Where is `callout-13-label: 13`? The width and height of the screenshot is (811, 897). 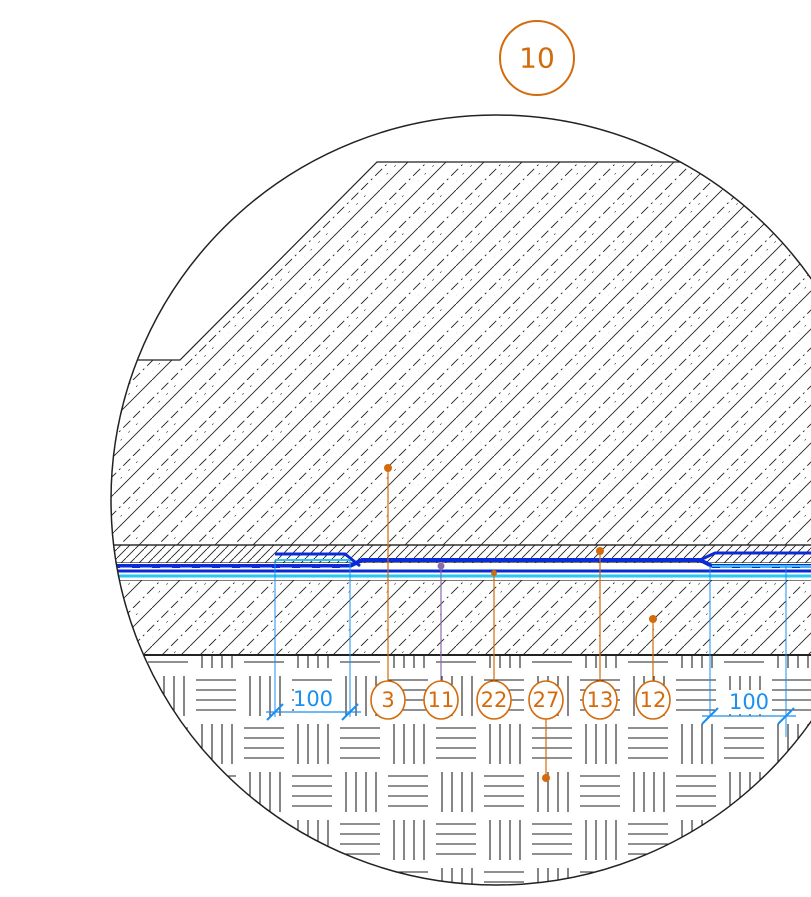
callout-13-label: 13 is located at coordinates (600, 700).